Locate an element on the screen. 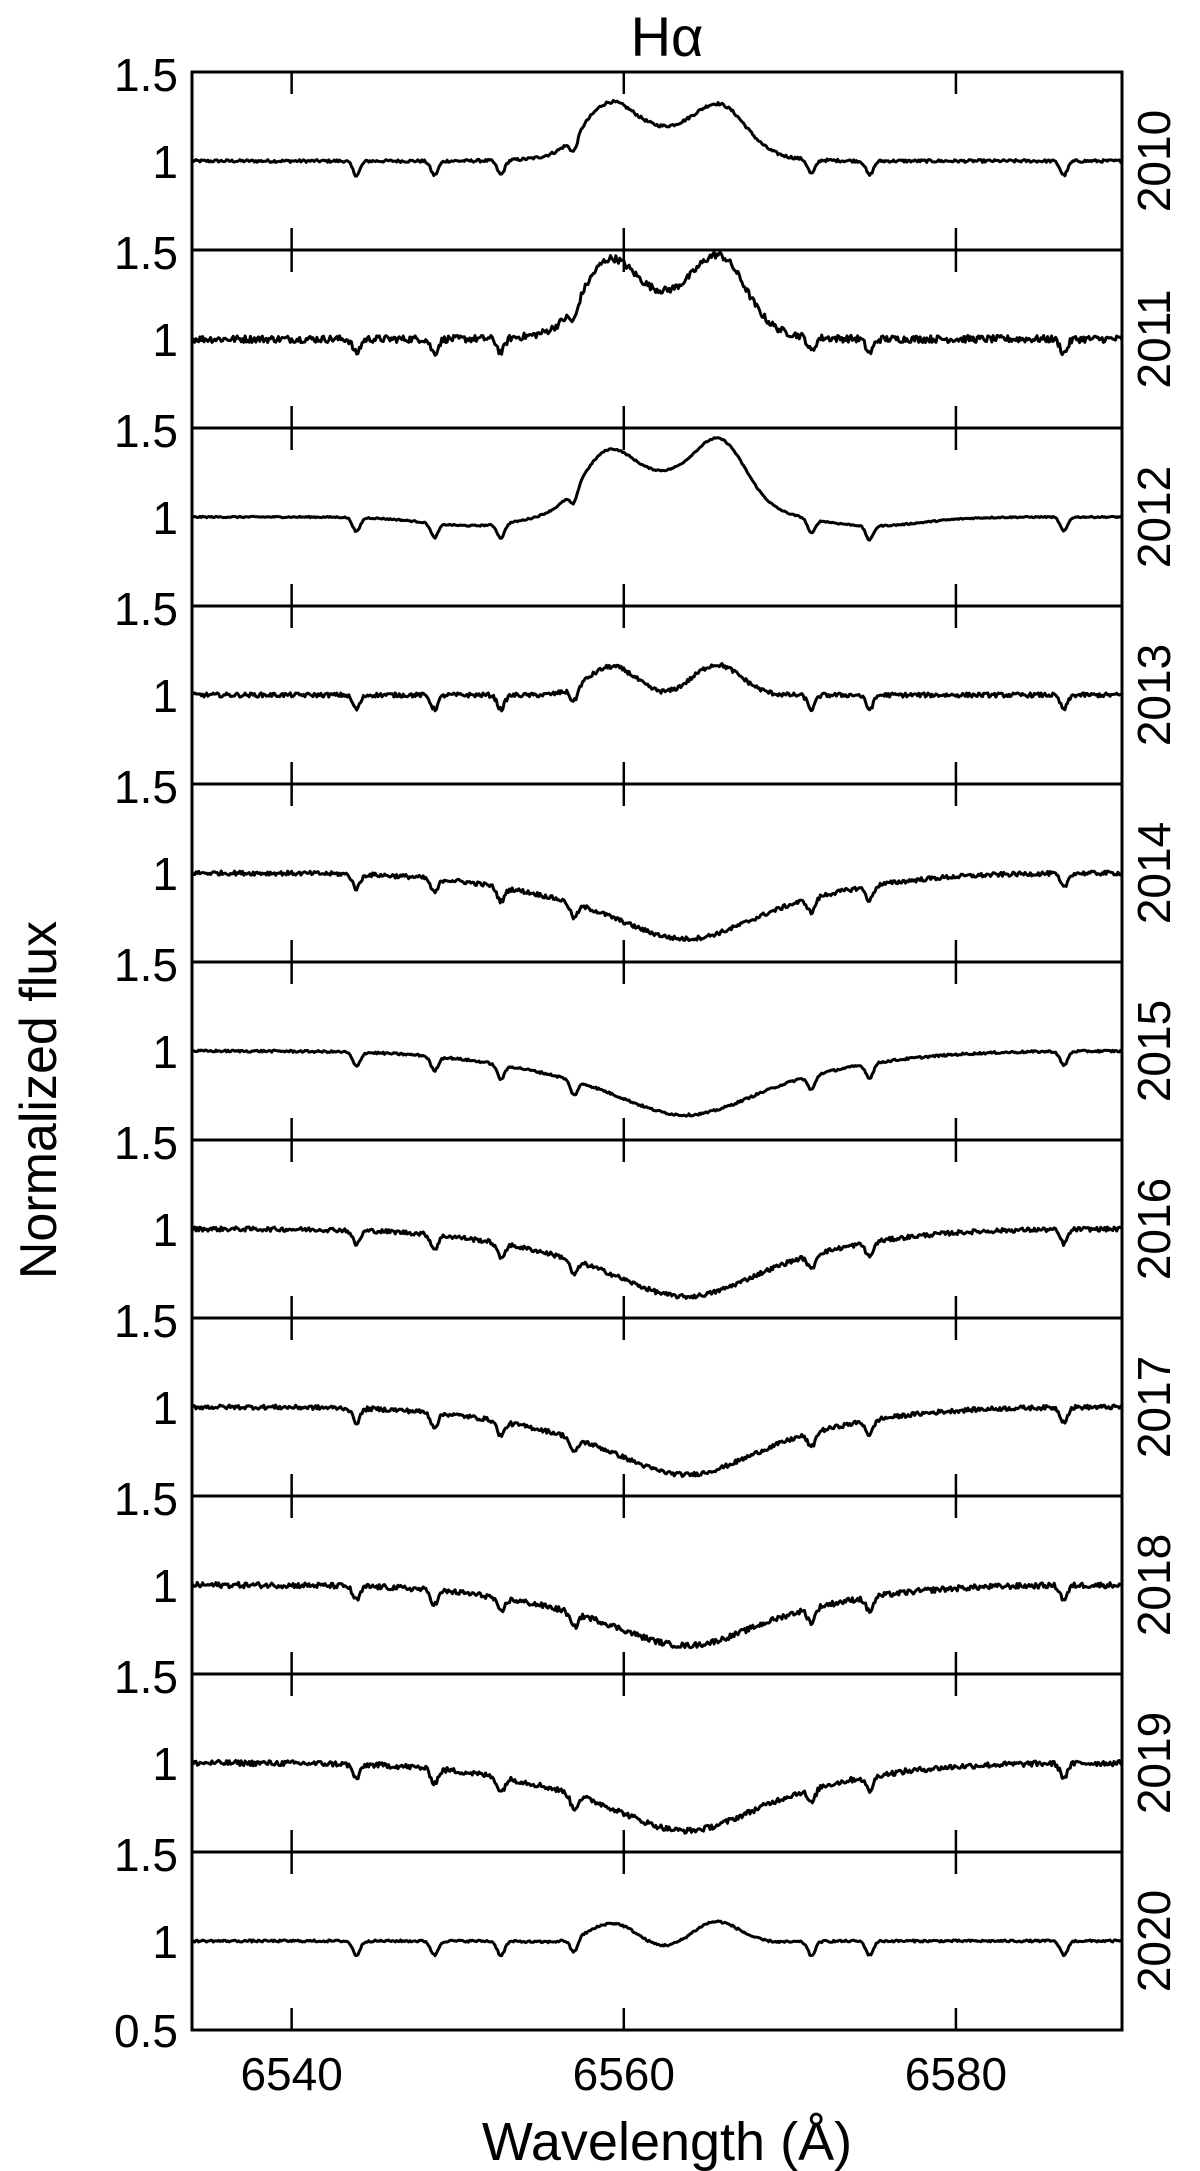 Image resolution: width=1200 pixels, height=2171 pixels. panel-year-label: 2011 is located at coordinates (1154, 339).